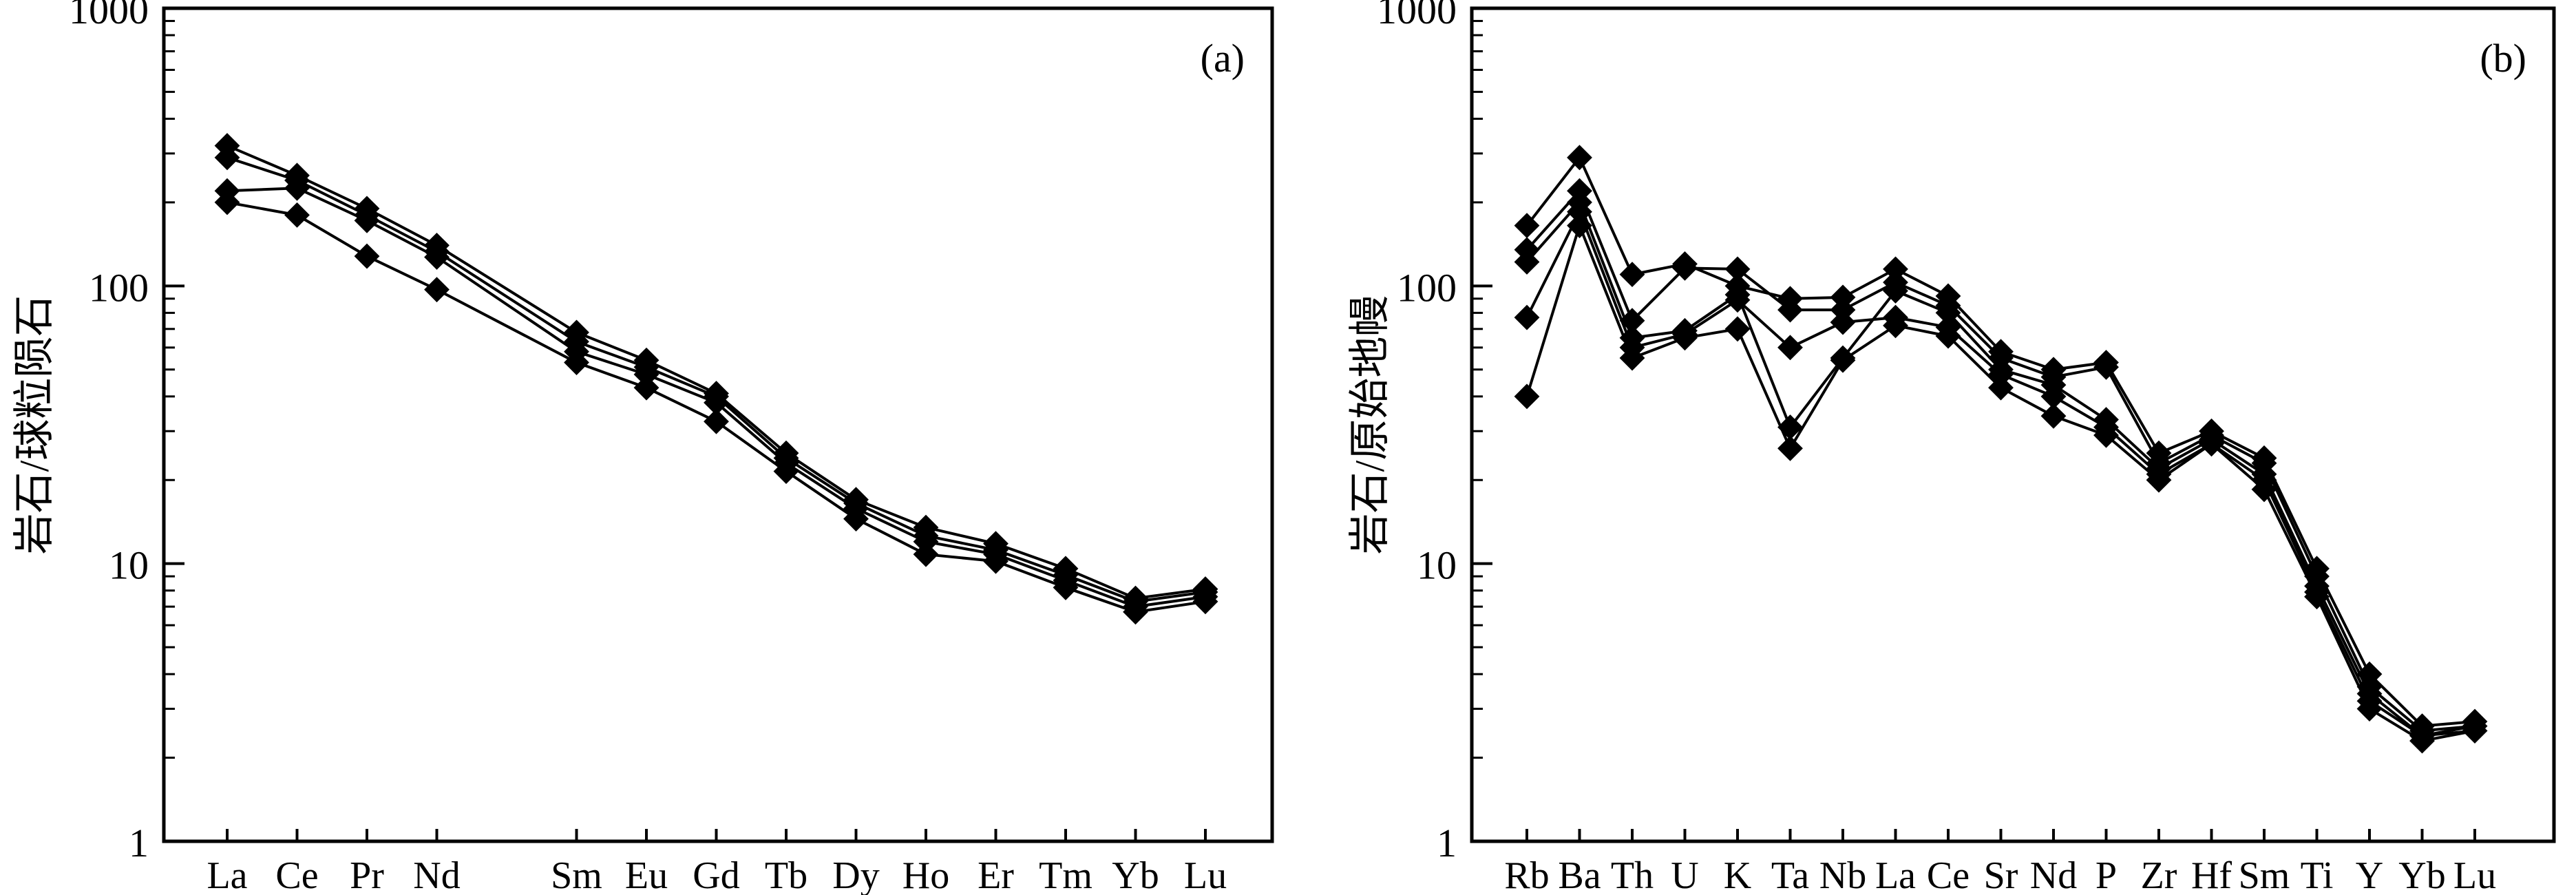 This screenshot has width=2576, height=895. Describe the element at coordinates (1738, 874) in the screenshot. I see `x-tick-label: K` at that location.